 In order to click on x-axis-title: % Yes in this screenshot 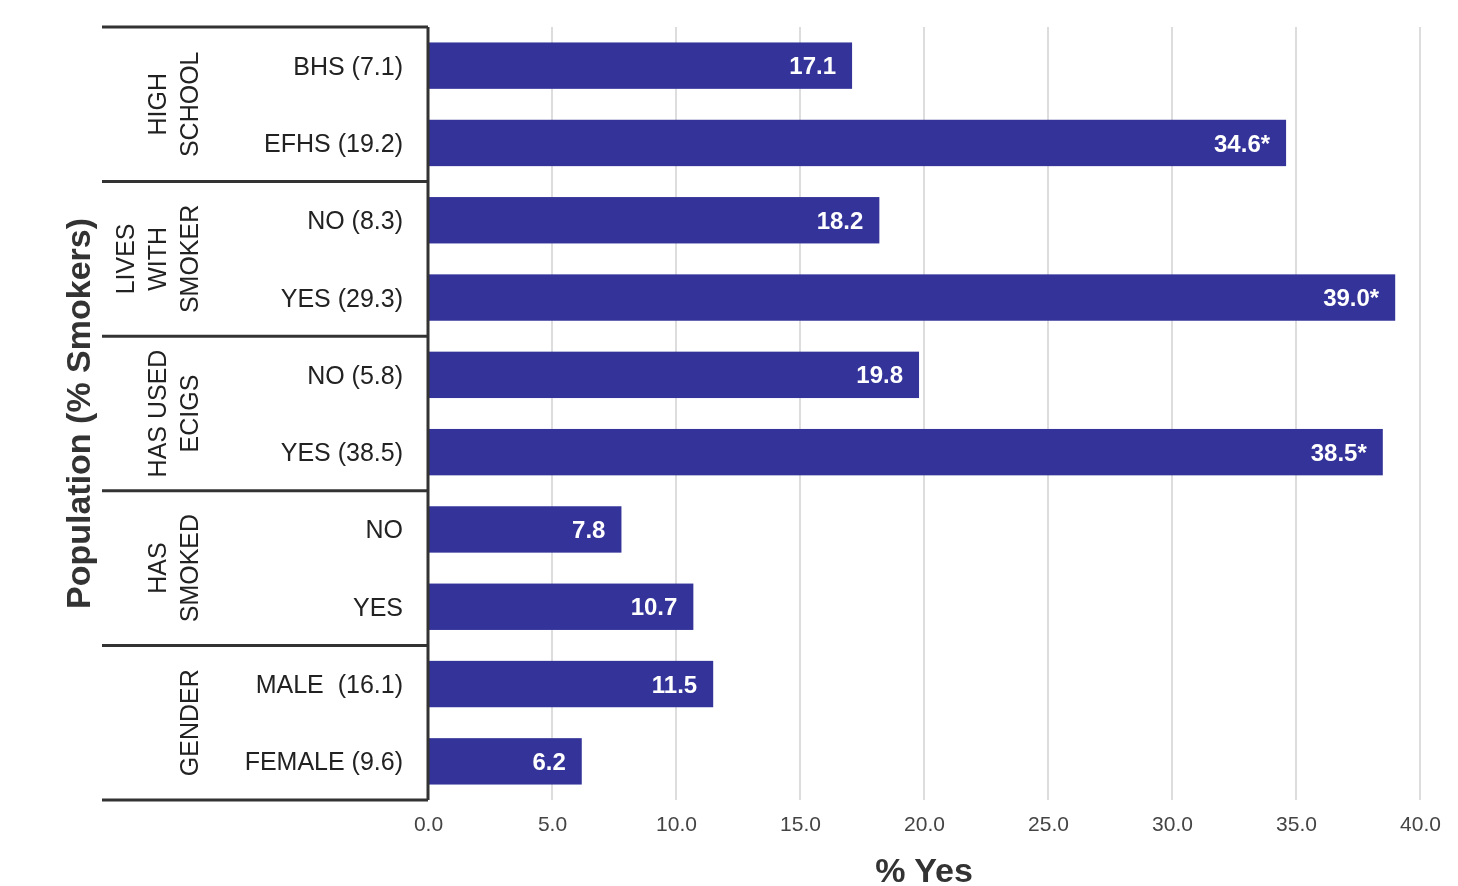, I will do `click(924, 868)`.